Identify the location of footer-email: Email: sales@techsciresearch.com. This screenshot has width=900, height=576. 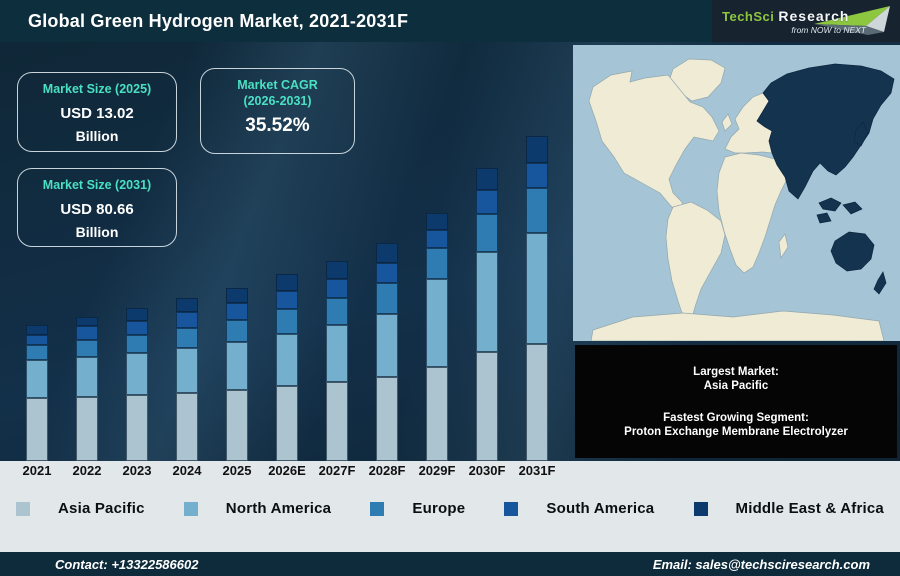
(761, 564).